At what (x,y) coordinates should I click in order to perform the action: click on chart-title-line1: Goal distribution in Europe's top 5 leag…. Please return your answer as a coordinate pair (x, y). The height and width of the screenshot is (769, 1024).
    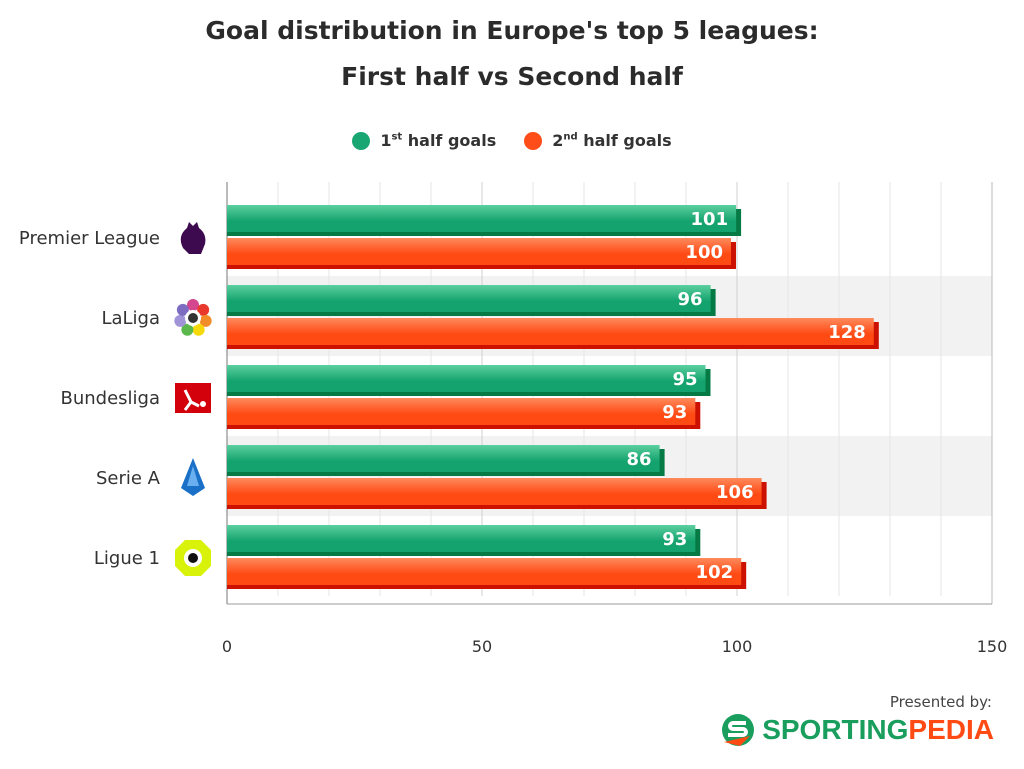
    Looking at the image, I should click on (512, 30).